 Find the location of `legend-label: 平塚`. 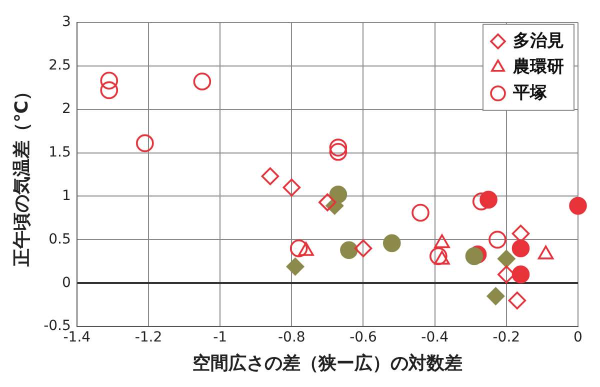

legend-label: 平塚 is located at coordinates (530, 92).